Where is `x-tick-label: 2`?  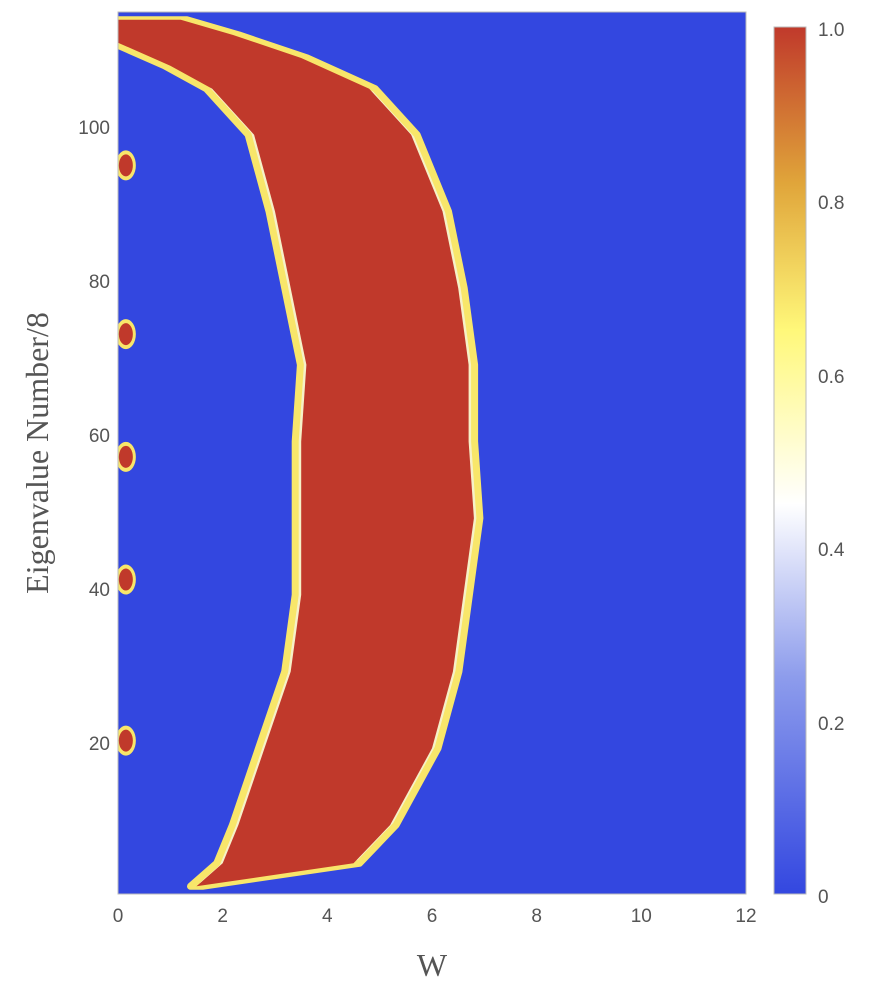
x-tick-label: 2 is located at coordinates (222, 916).